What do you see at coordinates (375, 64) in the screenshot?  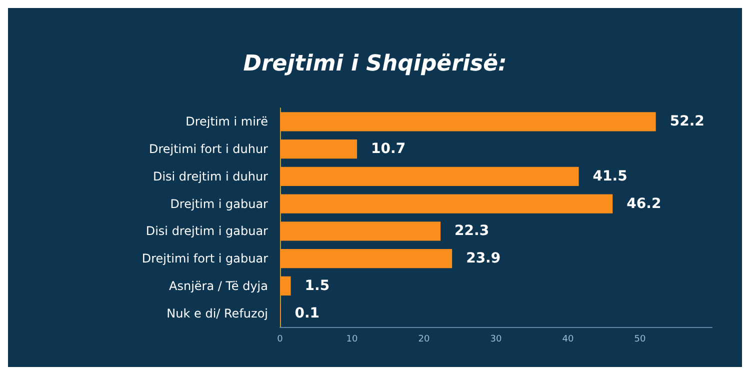 I see `chart-title: Drejtimi i Shqipërisë:` at bounding box center [375, 64].